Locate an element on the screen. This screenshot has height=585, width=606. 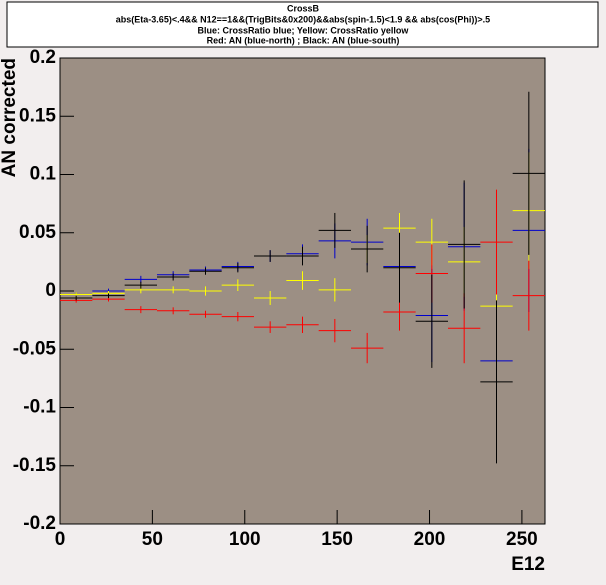
x-tick-label: 100 is located at coordinates (245, 539).